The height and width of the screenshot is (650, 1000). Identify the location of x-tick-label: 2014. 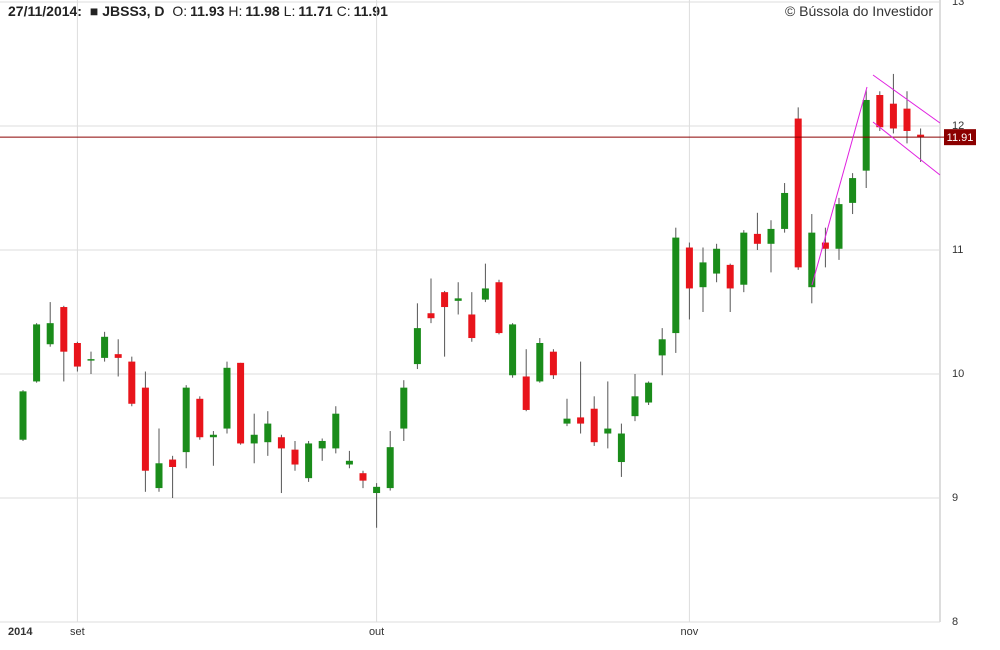
(20, 632).